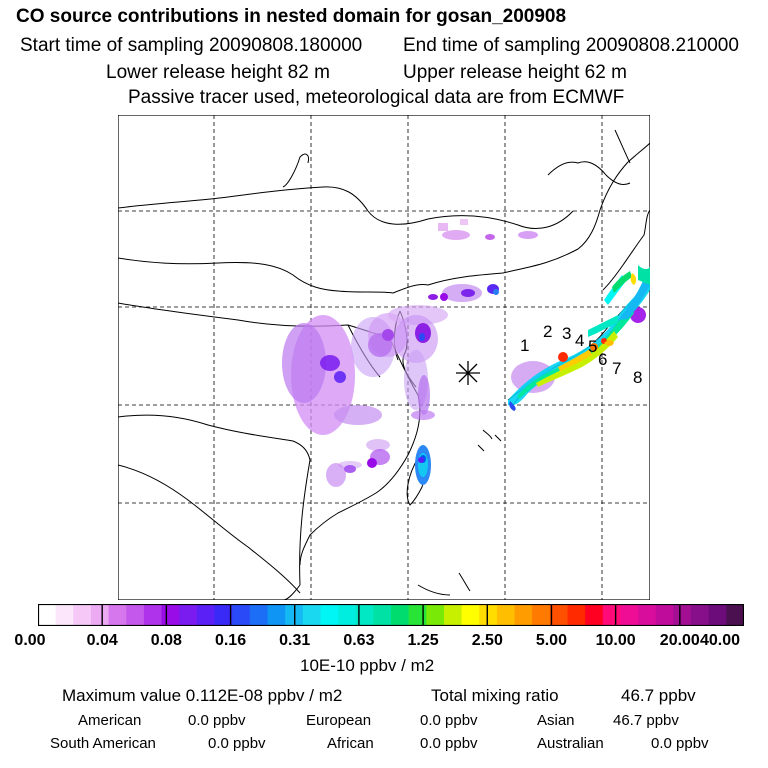  I want to click on upper-release-height-label: Upper release height 62 m, so click(515, 72).